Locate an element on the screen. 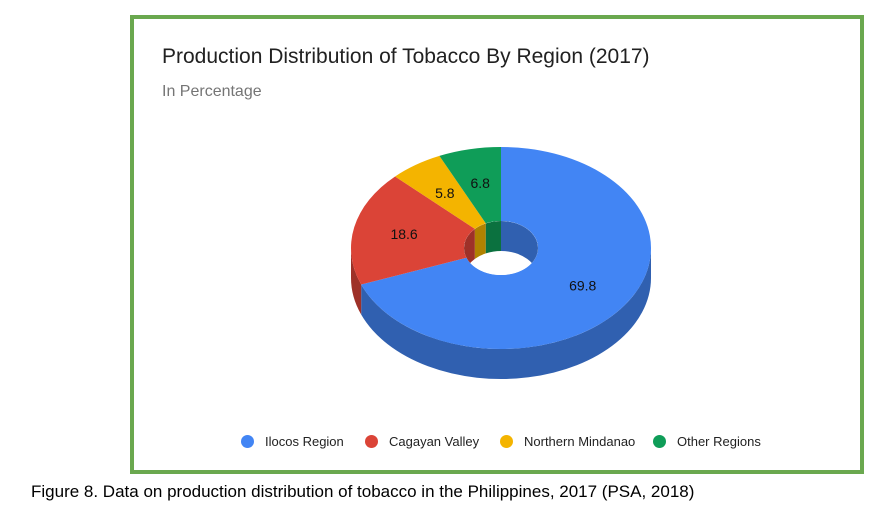 Image resolution: width=875 pixels, height=512 pixels. legend-item-other-regions: Other Regions is located at coordinates (707, 441).